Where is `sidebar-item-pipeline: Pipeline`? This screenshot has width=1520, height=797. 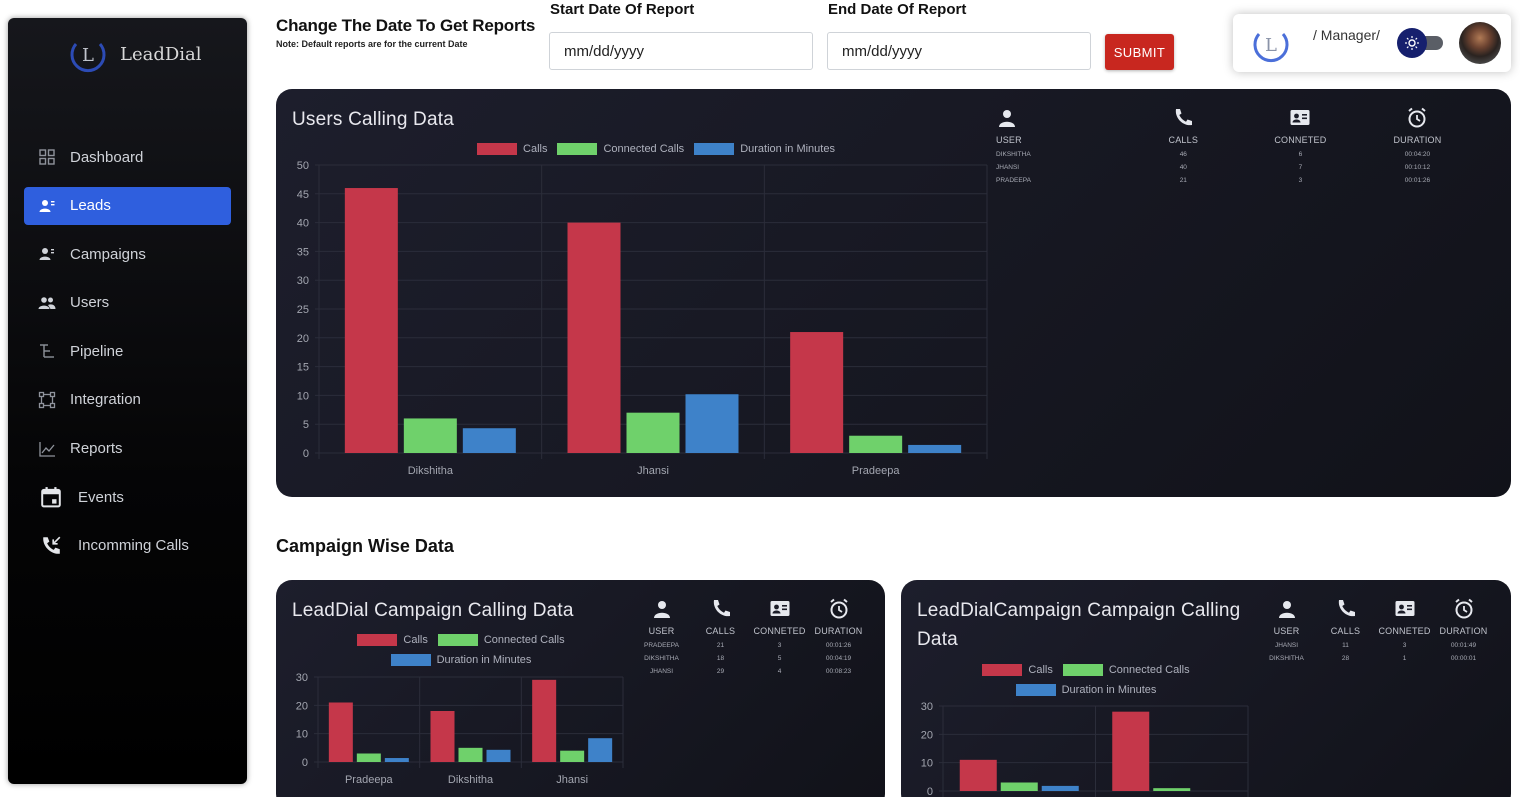 sidebar-item-pipeline: Pipeline is located at coordinates (127, 351).